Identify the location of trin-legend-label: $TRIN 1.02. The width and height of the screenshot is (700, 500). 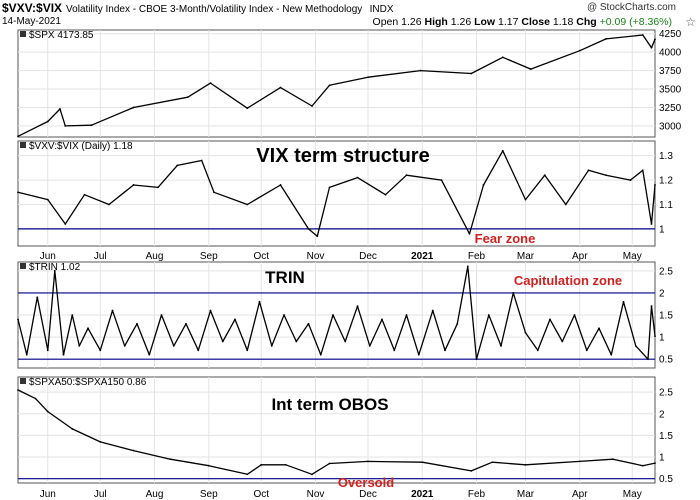
(55, 267).